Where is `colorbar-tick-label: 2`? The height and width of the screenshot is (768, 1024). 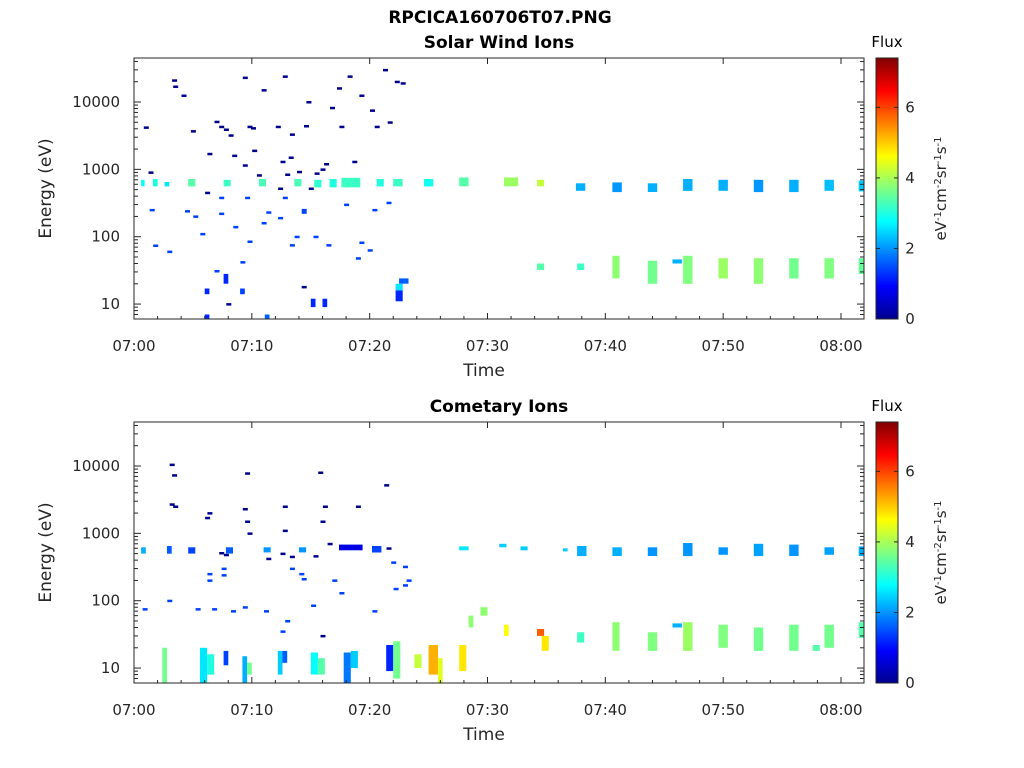 colorbar-tick-label: 2 is located at coordinates (910, 248).